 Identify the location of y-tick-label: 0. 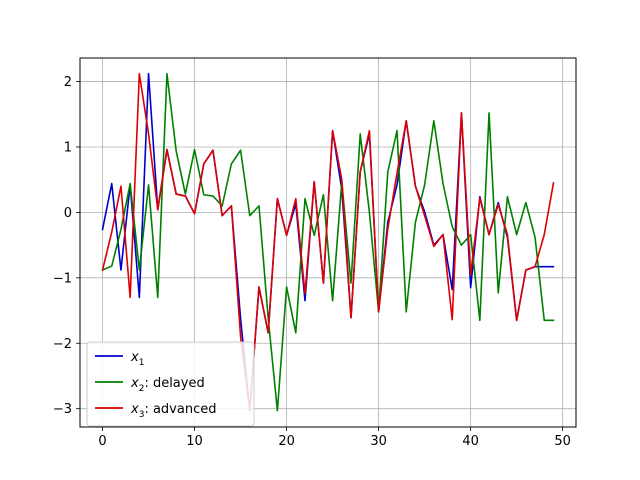
(68, 213).